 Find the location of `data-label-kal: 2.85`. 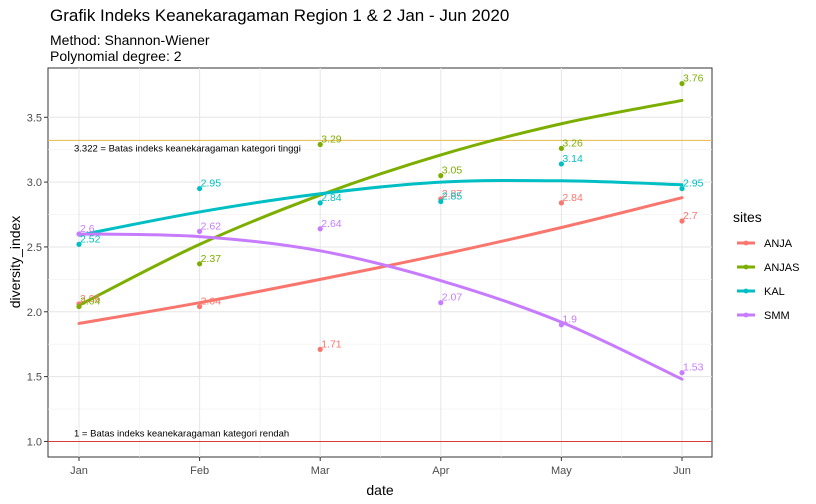

data-label-kal: 2.85 is located at coordinates (452, 197).